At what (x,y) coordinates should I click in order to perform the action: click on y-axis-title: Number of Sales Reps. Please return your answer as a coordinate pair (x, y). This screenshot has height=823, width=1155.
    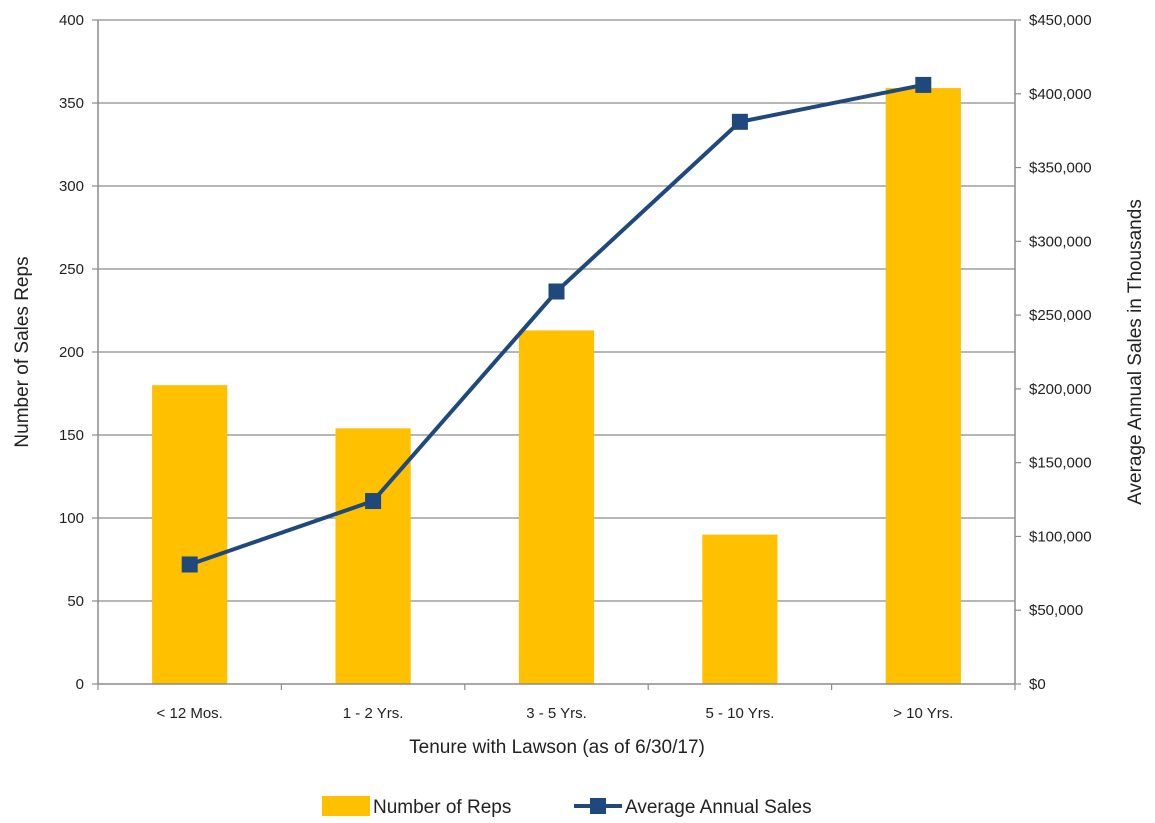
    Looking at the image, I should click on (22, 351).